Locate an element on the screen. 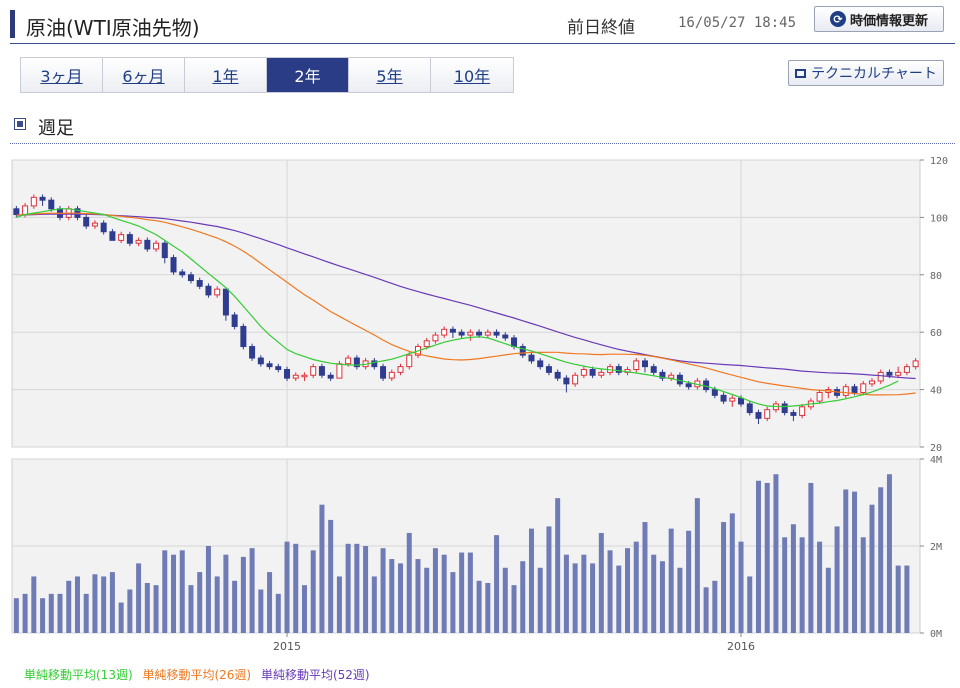  tab-1-year: 1年 is located at coordinates (226, 75).